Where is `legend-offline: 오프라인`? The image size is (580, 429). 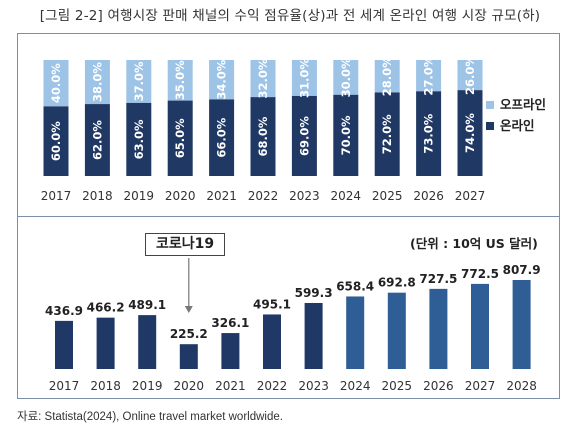 legend-offline: 오프라인 is located at coordinates (516, 103).